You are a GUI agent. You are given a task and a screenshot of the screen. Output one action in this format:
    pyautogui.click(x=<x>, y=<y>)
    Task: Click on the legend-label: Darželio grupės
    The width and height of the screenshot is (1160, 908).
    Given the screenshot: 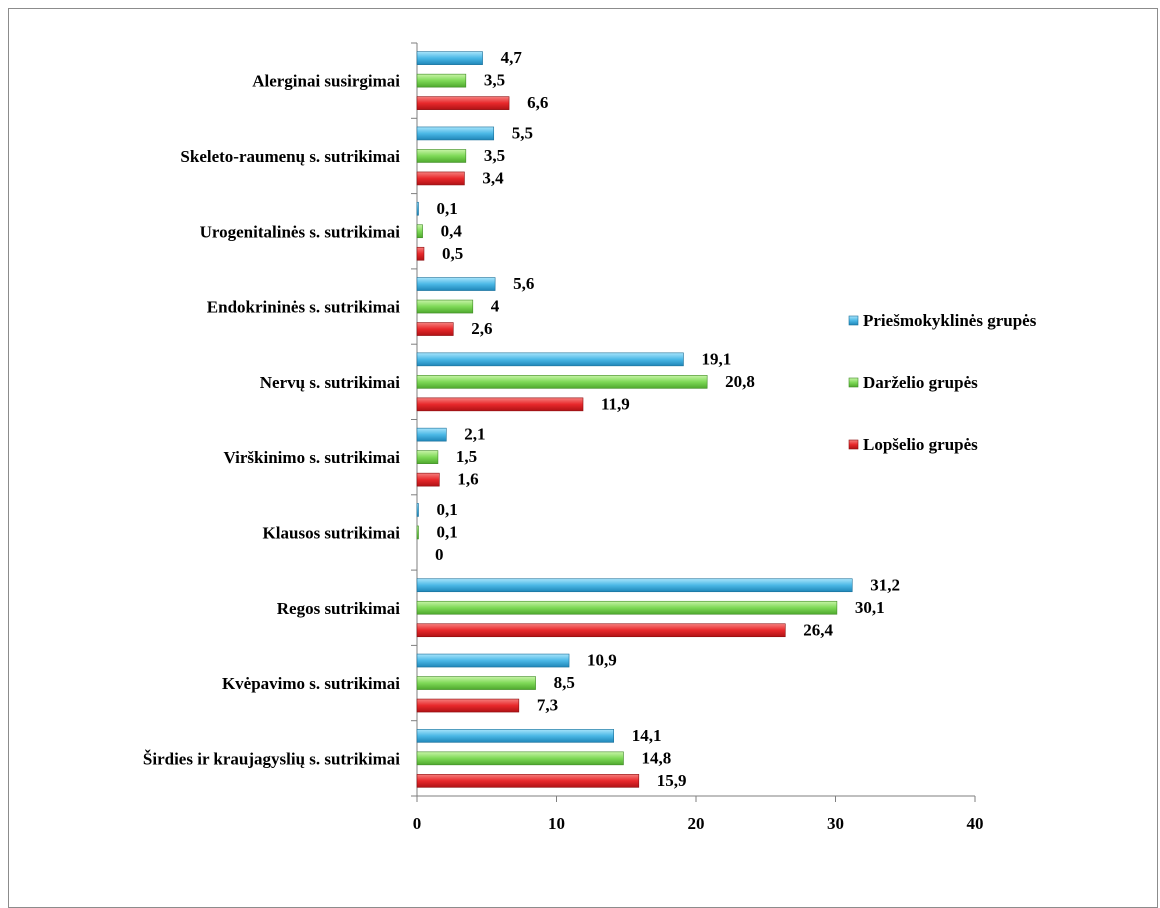 What is the action you would take?
    pyautogui.click(x=920, y=382)
    